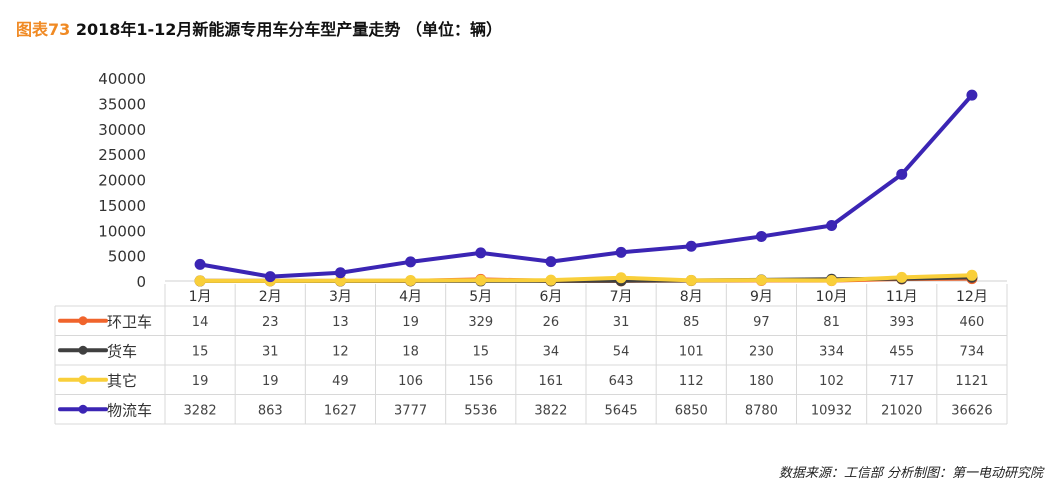  Describe the element at coordinates (621, 297) in the screenshot. I see `x-tick-label: 7月` at that location.